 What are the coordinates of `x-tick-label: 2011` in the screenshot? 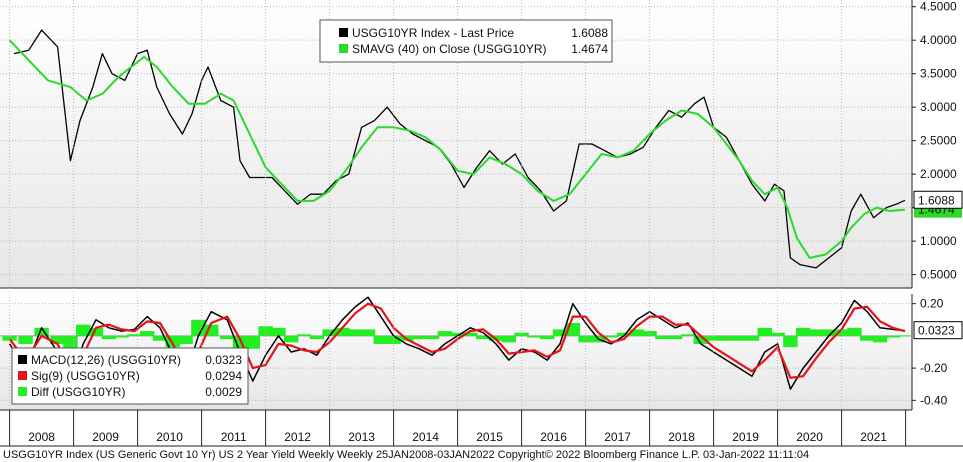 It's located at (234, 437).